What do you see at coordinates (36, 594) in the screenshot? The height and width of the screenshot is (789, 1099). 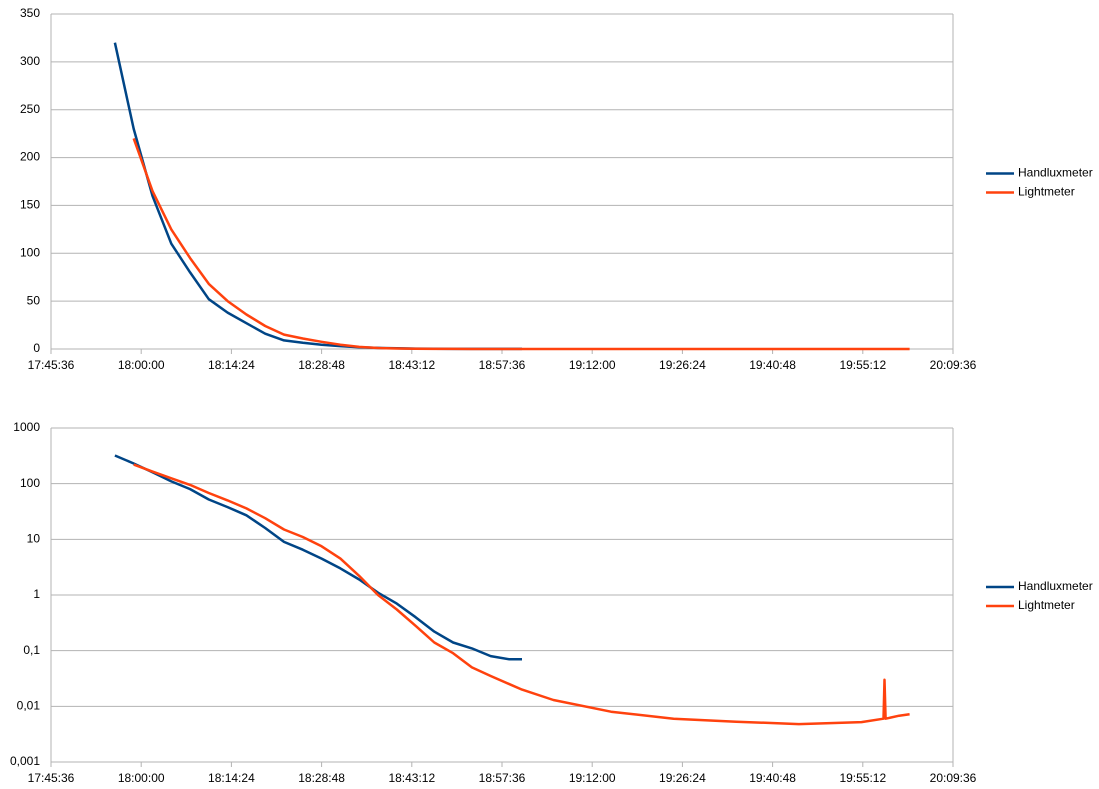 I see `y-tick-label: 1` at bounding box center [36, 594].